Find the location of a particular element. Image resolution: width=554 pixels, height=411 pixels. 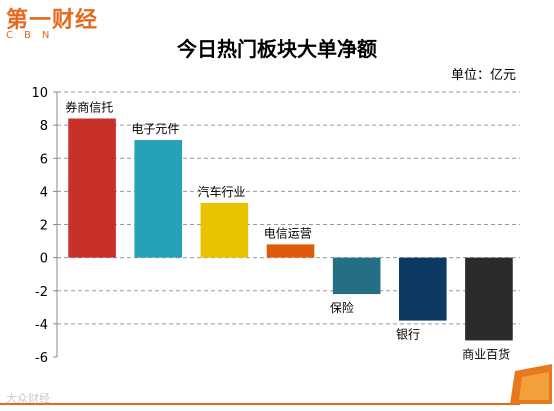

y-tick-label: -4 is located at coordinates (41, 325).